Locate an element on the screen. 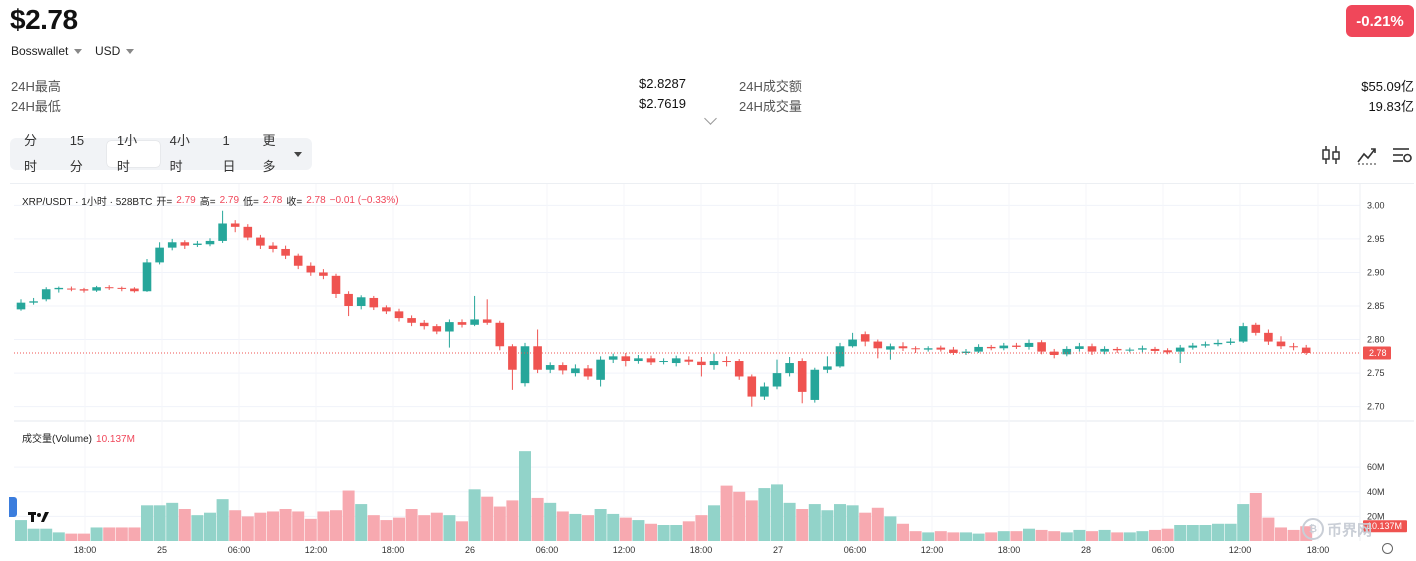 Image resolution: width=1416 pixels, height=561 pixels. wallet-select: Bosswallet is located at coordinates (47, 51).